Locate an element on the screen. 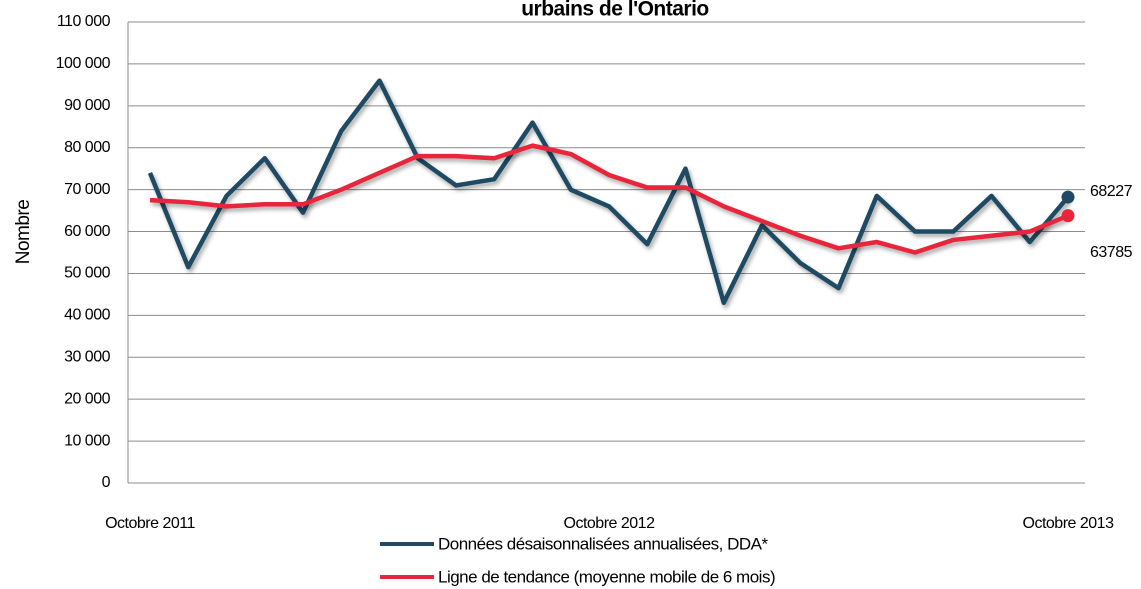 Image resolution: width=1141 pixels, height=589 pixels. y-tick-label: 50 000 is located at coordinates (87, 273).